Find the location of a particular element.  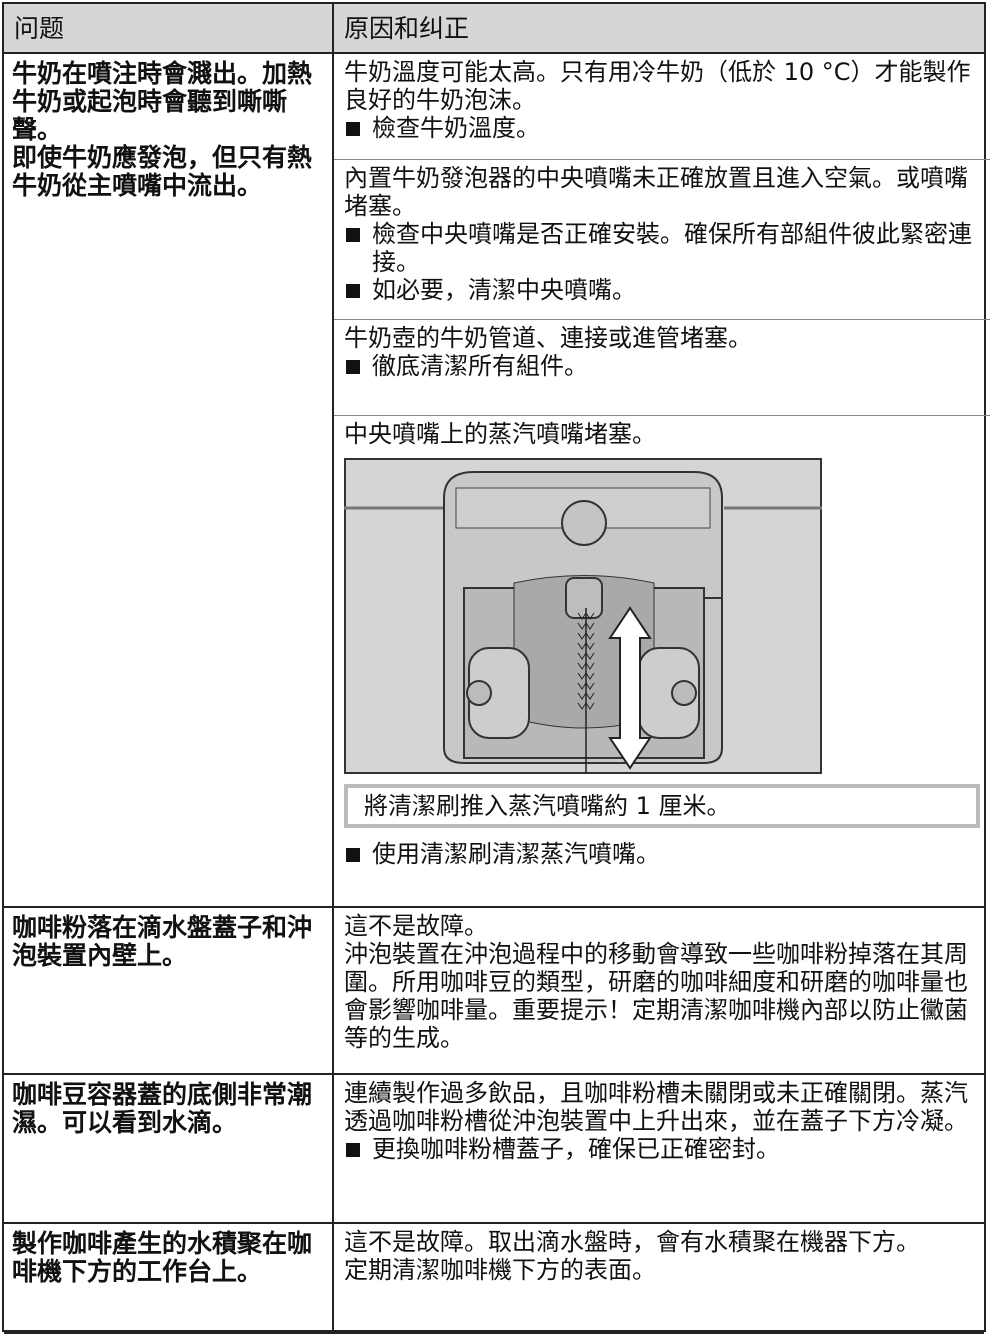

problem-cell: 製作咖啡產生的水積聚在咖啡機下方的工作台上。 is located at coordinates (169, 1278).